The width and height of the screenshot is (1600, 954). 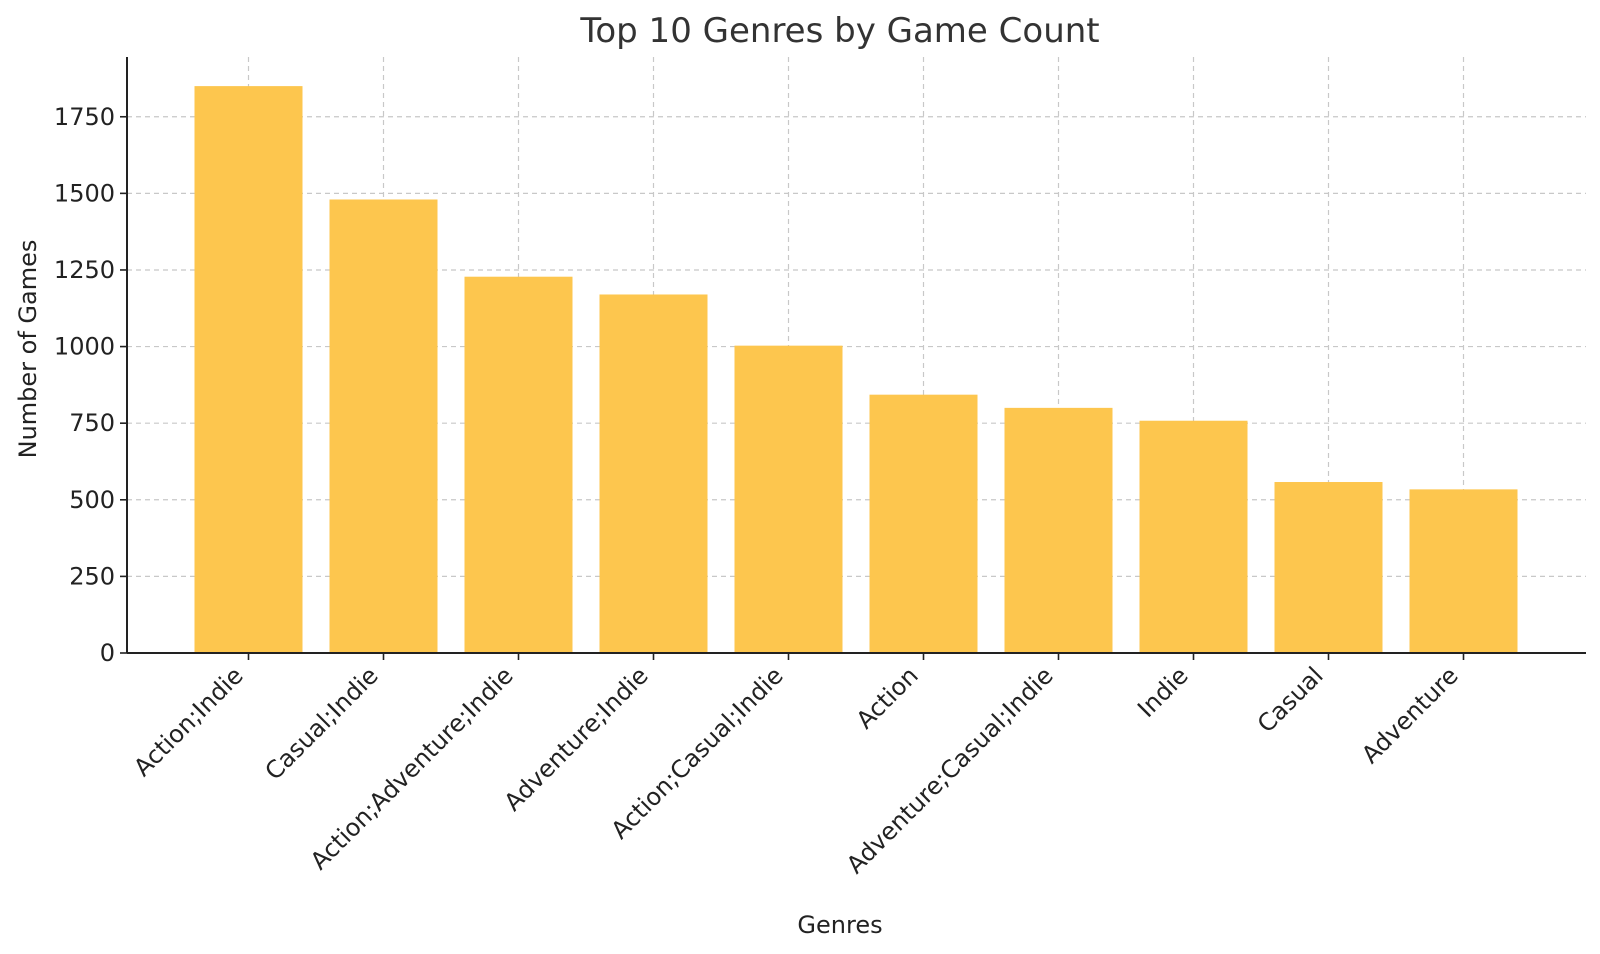 I want to click on x-tick-label: Casual, so click(x=1290, y=699).